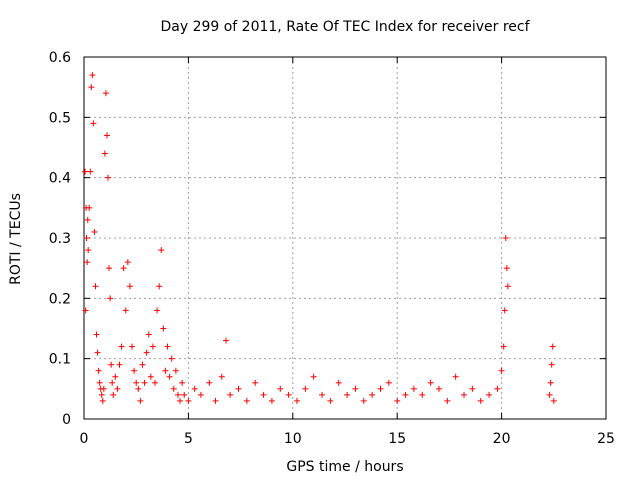  I want to click on y-tick-label: 0.5, so click(60, 118).